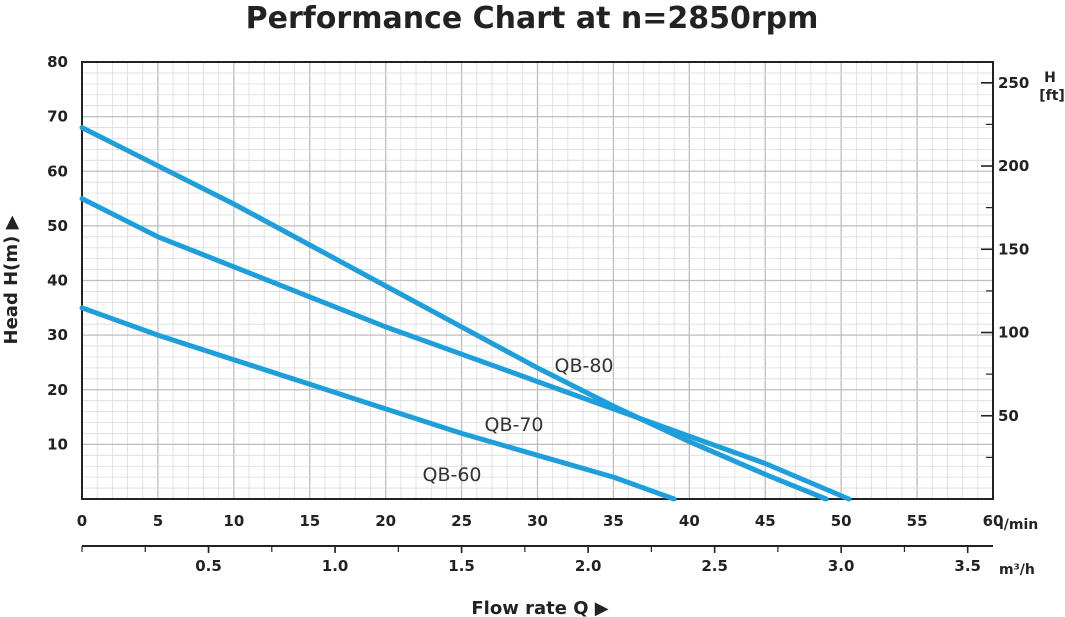 This screenshot has height=617, width=1065. Describe the element at coordinates (588, 566) in the screenshot. I see `x2-tick-label: 2.0` at that location.